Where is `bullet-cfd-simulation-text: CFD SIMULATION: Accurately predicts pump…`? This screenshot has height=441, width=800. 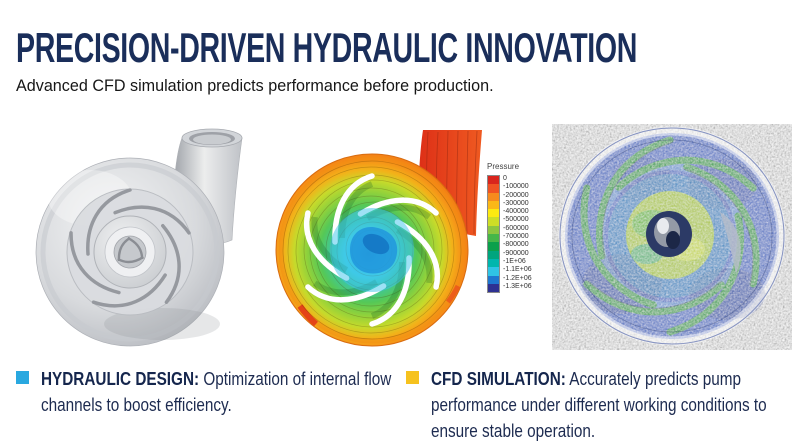 bullet-cfd-simulation-text: CFD SIMULATION: Accurately predicts pump… is located at coordinates (603, 403).